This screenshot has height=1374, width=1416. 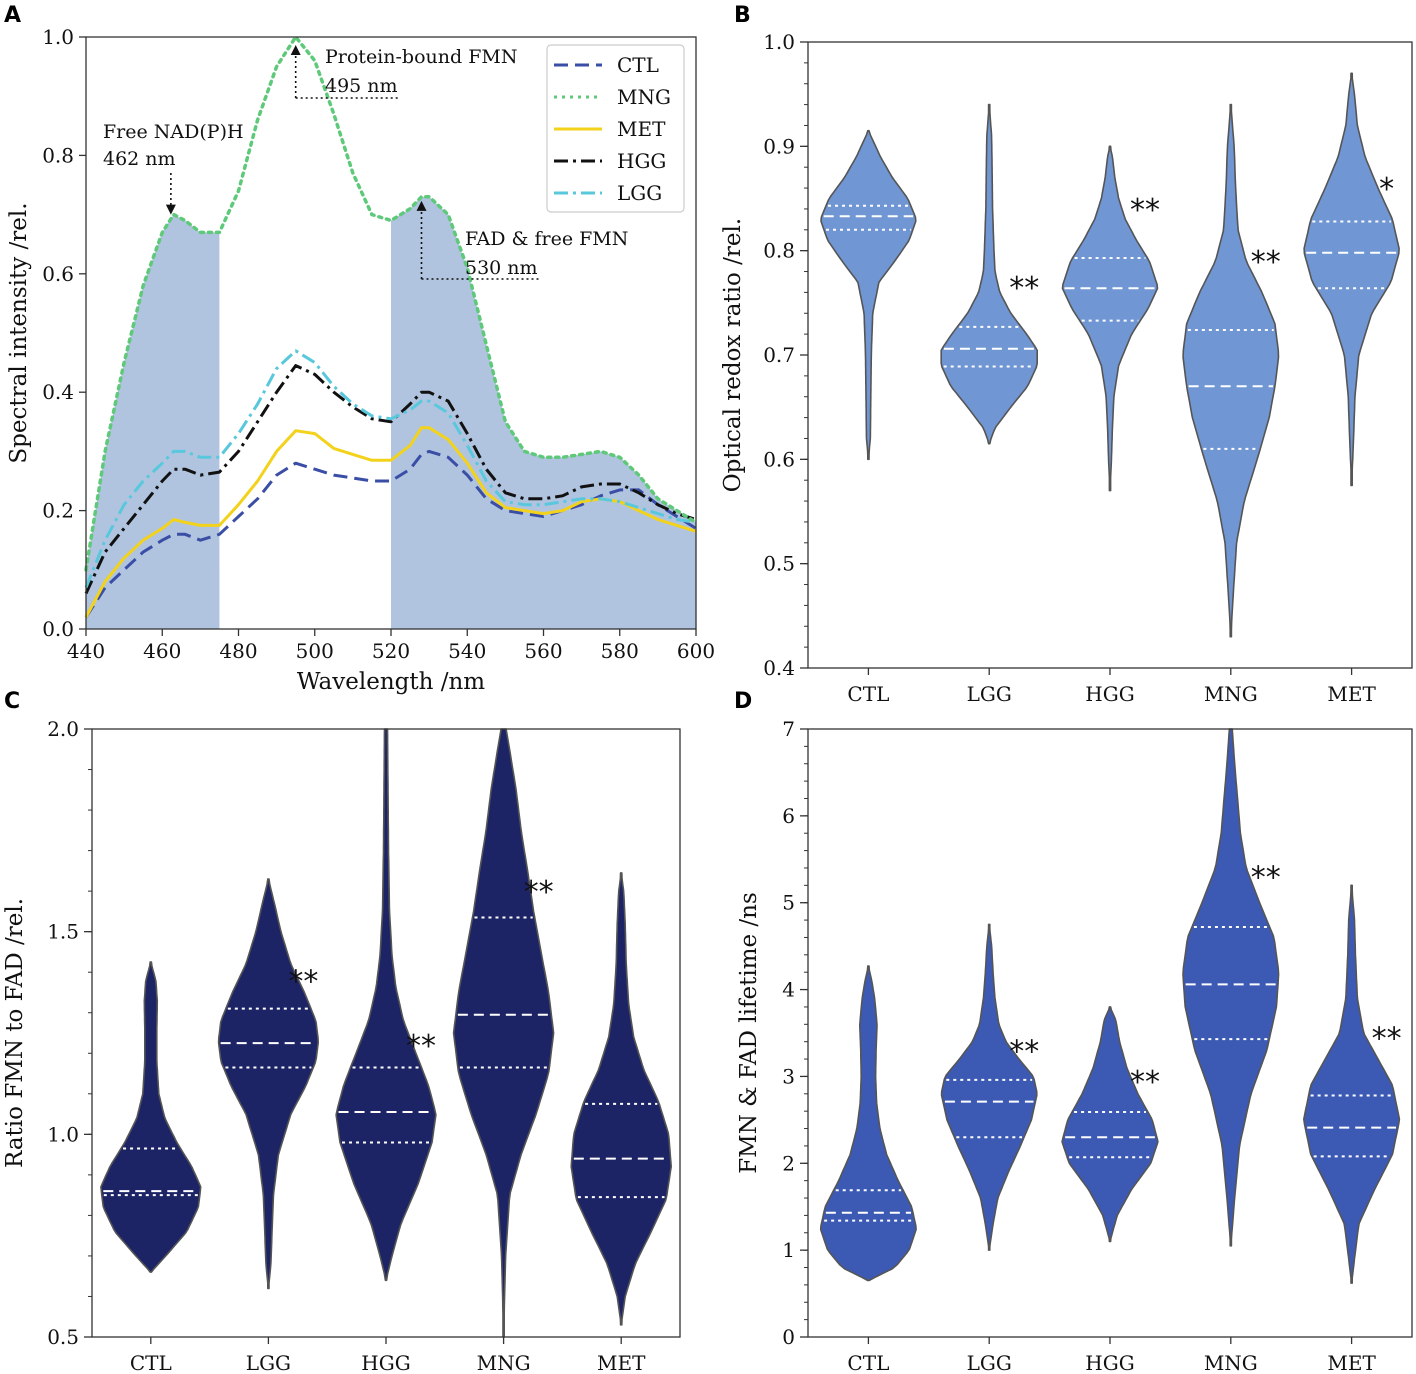 What do you see at coordinates (788, 729) in the screenshot?
I see `y-tick-label: 7` at bounding box center [788, 729].